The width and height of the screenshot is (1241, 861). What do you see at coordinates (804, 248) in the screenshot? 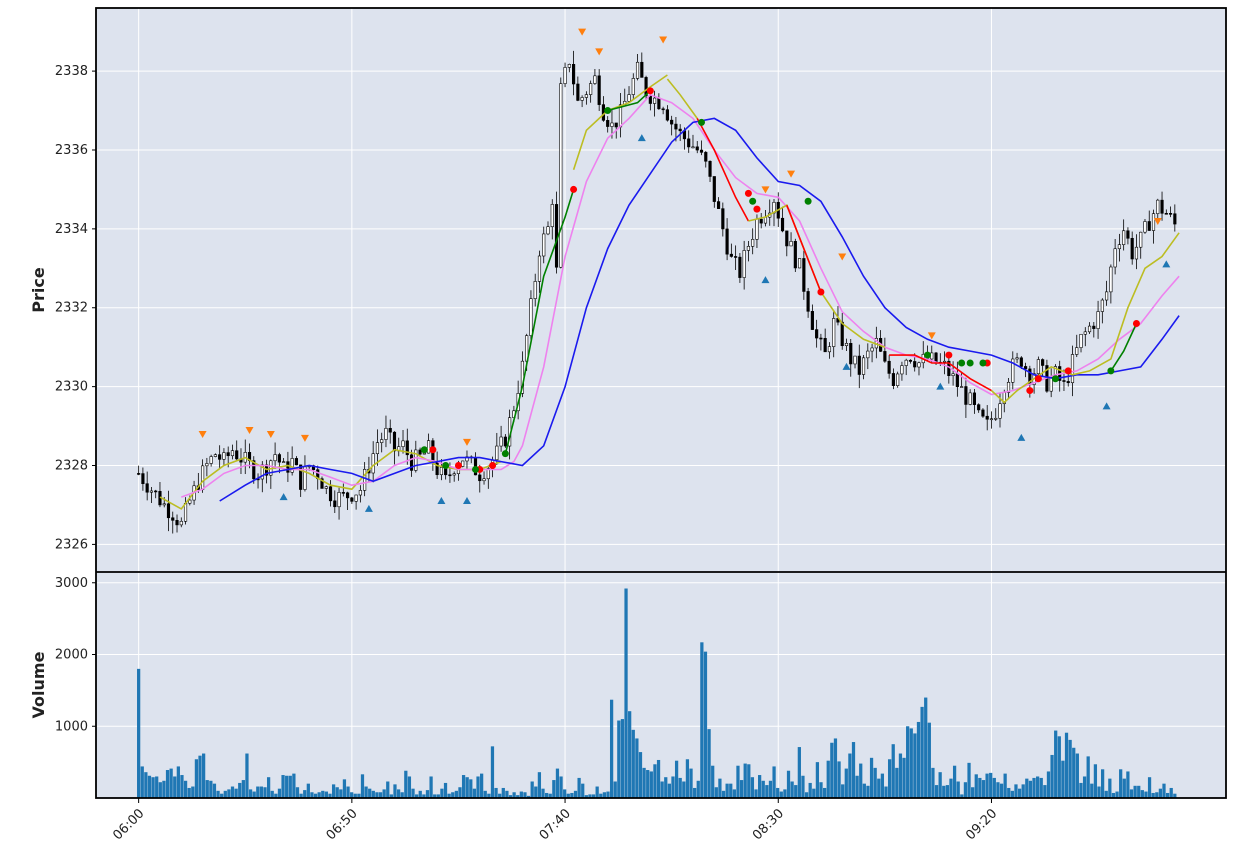
I see `line-trend_down2` at bounding box center [804, 248].